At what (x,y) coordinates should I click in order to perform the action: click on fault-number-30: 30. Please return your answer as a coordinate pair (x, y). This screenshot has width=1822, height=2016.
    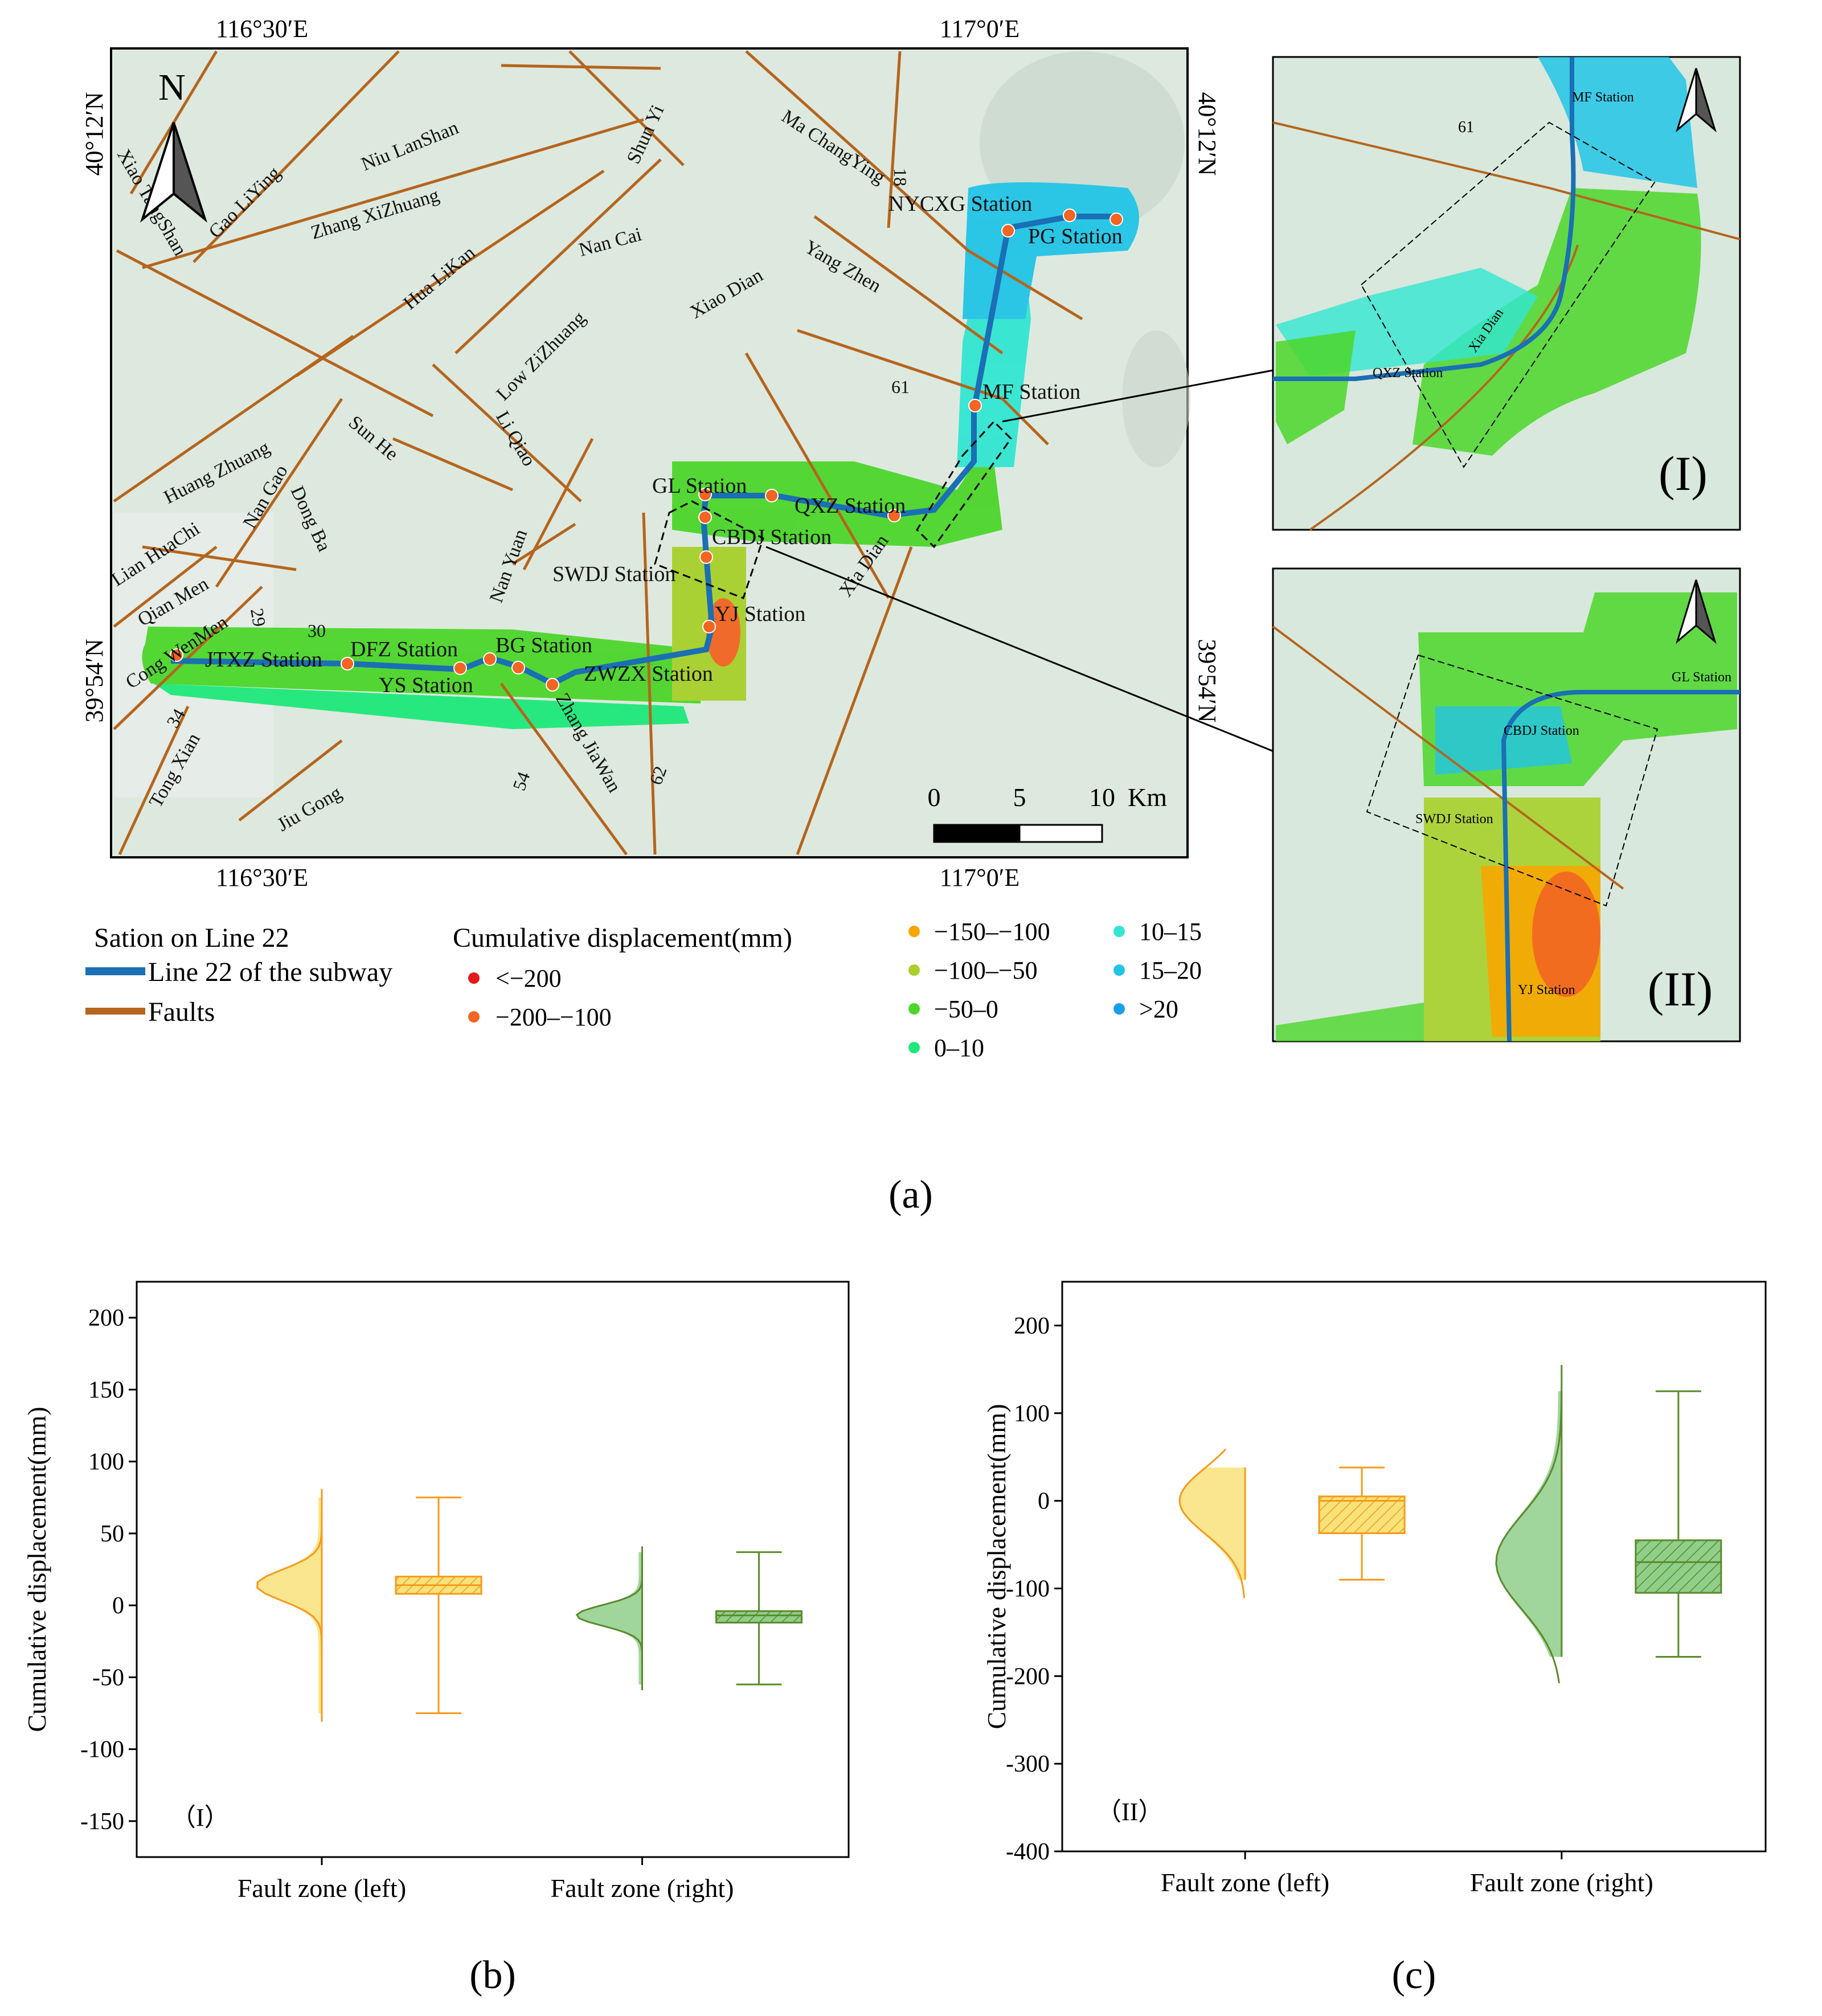
    Looking at the image, I should click on (317, 630).